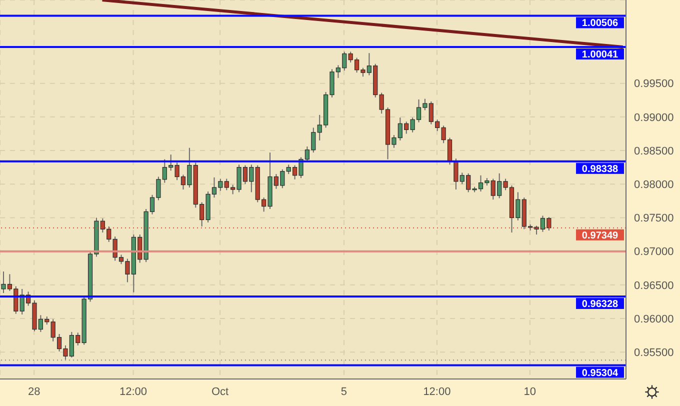 This screenshot has height=406, width=680. What do you see at coordinates (654, 286) in the screenshot?
I see `y-tick-label: 0.96500` at bounding box center [654, 286].